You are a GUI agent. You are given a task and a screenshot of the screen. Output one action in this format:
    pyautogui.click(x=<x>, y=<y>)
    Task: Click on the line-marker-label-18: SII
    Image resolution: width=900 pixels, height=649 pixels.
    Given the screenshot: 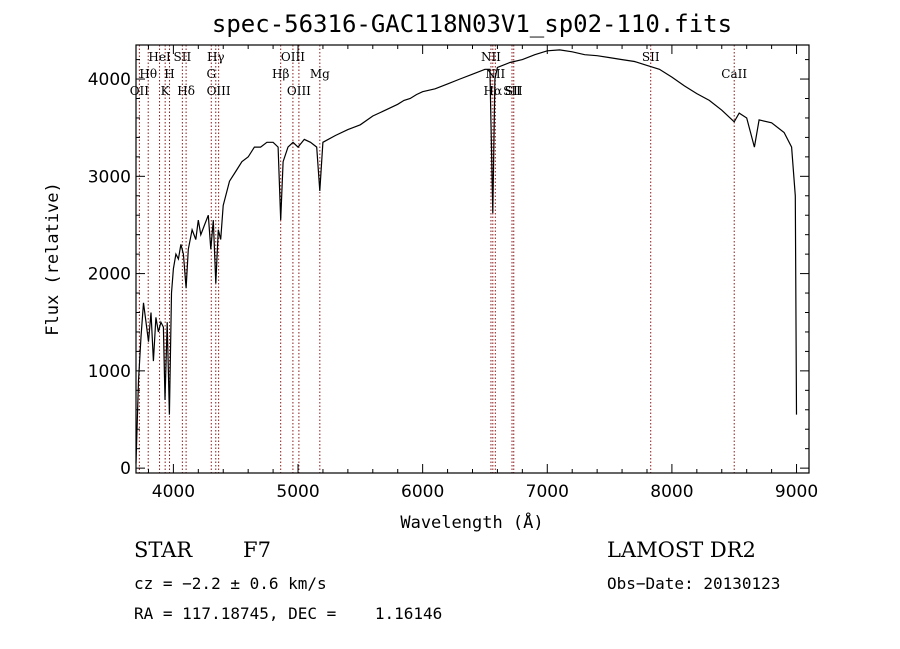 What is the action you would take?
    pyautogui.click(x=514, y=91)
    